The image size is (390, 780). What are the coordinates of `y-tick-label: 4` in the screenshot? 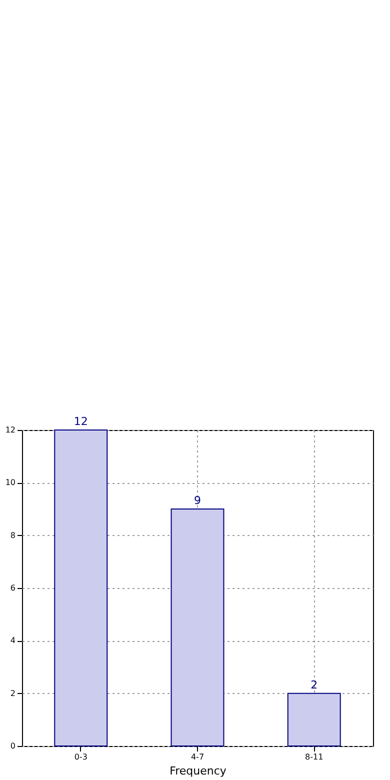 It's located at (13, 641).